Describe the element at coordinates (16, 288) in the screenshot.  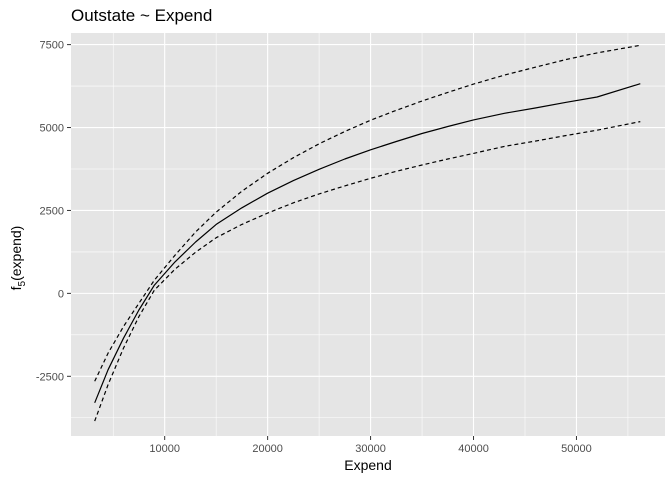
I see `y-axis-title-base: f` at that location.